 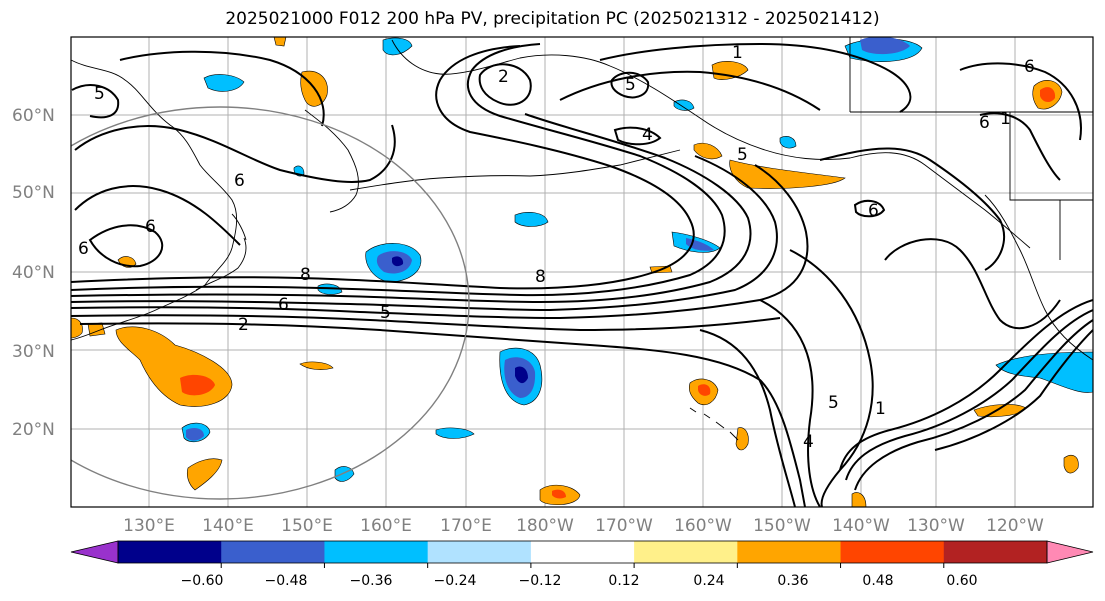 I want to click on colorbar-tick-label: 0.60, so click(x=961, y=581).